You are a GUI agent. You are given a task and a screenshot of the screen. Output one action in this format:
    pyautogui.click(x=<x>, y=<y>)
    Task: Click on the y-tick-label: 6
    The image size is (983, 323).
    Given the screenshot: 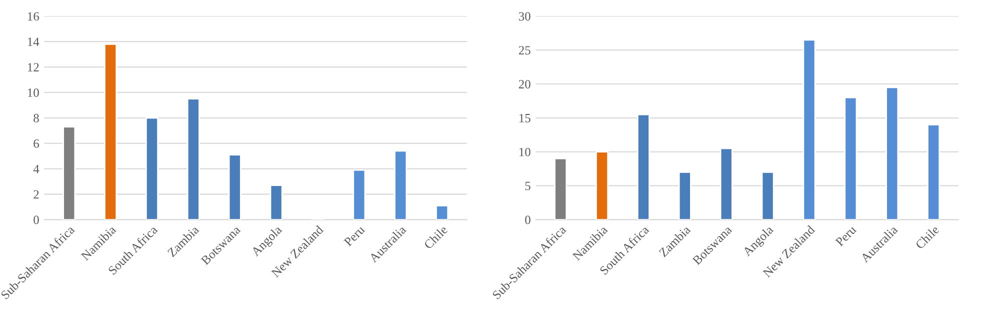 What is the action you would take?
    pyautogui.click(x=36, y=143)
    